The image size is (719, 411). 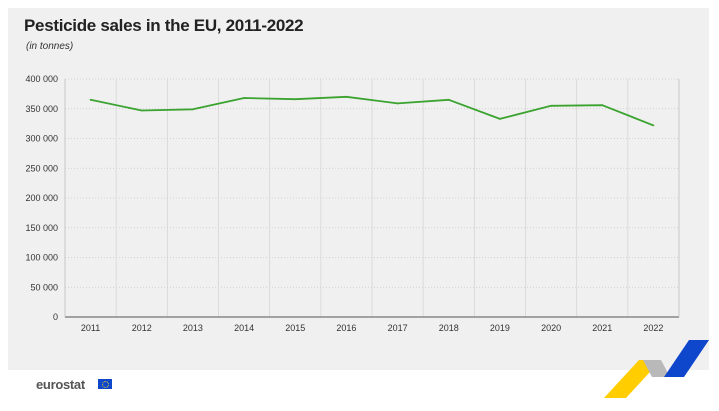 I want to click on series-lines, so click(x=372, y=111).